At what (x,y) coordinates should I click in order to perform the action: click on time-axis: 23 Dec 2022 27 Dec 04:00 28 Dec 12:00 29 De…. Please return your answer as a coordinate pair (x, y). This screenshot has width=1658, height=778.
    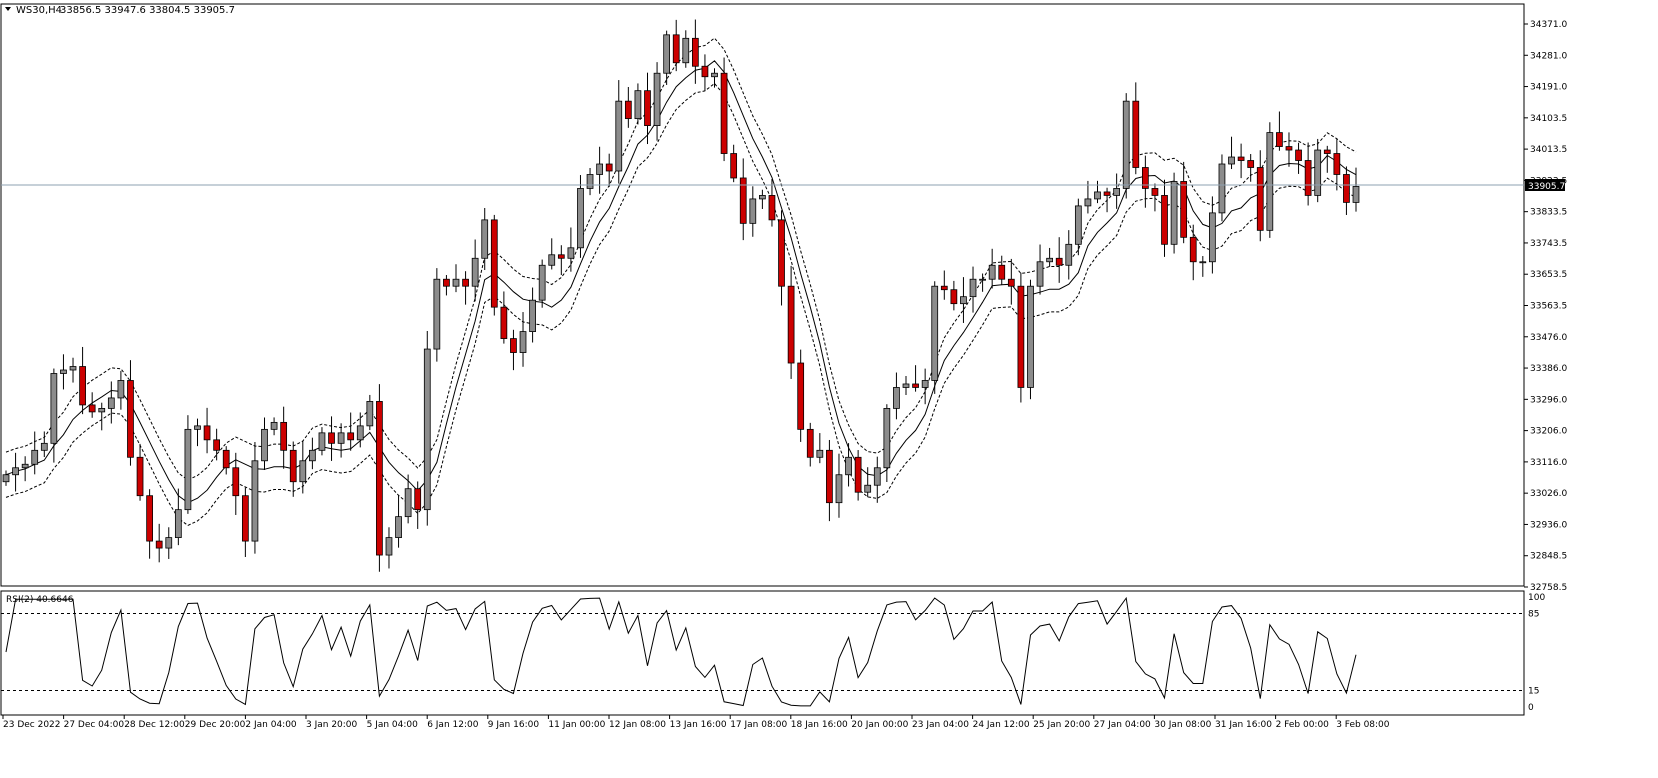
    Looking at the image, I should click on (696, 722).